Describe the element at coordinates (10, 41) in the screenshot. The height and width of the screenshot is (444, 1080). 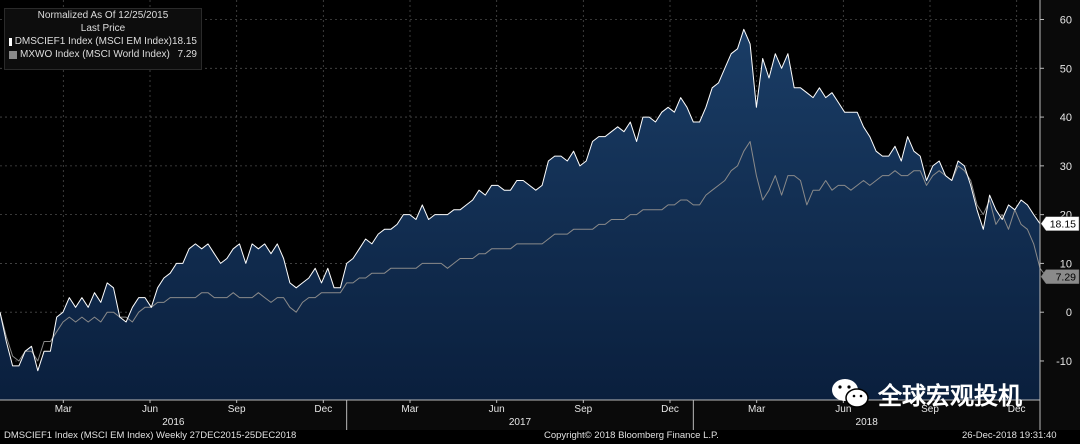
I see `legend-swatch-em` at that location.